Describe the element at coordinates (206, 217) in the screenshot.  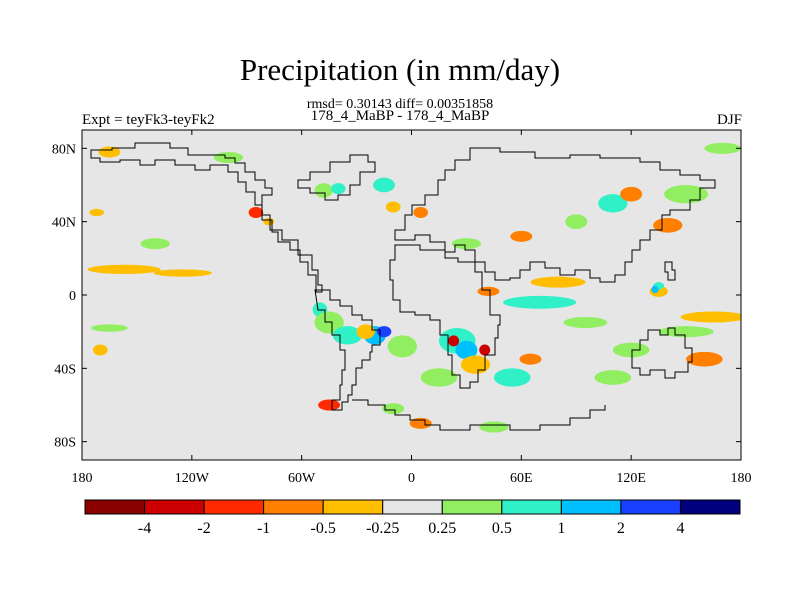
I see `coastline-north-america` at that location.